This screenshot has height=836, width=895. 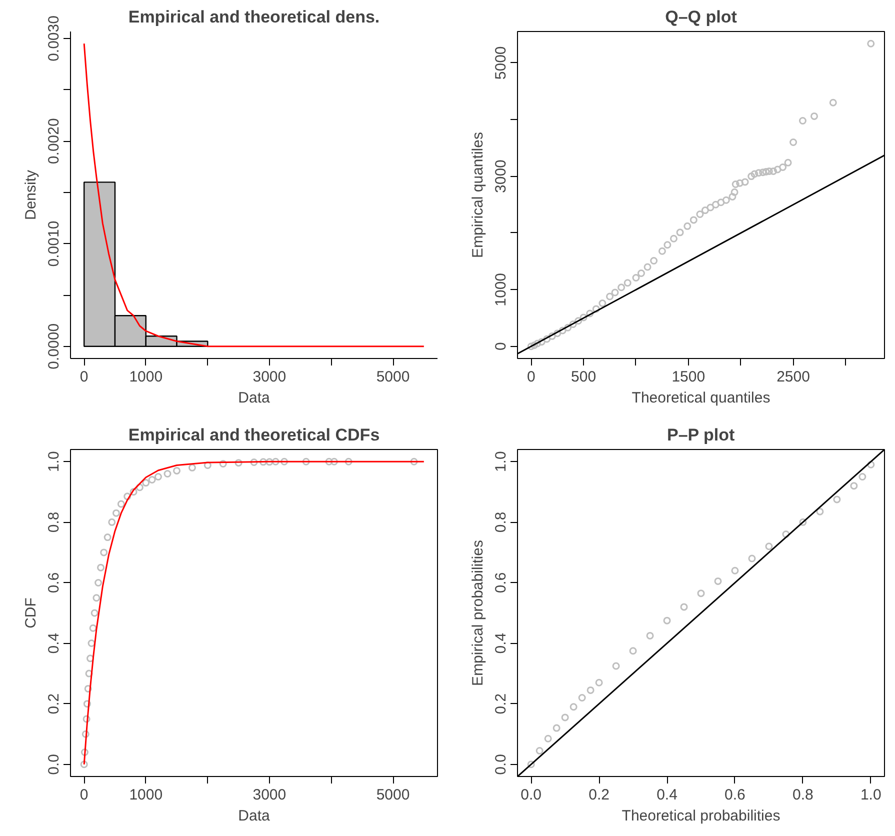 What do you see at coordinates (531, 795) in the screenshot?
I see `x-tick-label: 0.0` at bounding box center [531, 795].